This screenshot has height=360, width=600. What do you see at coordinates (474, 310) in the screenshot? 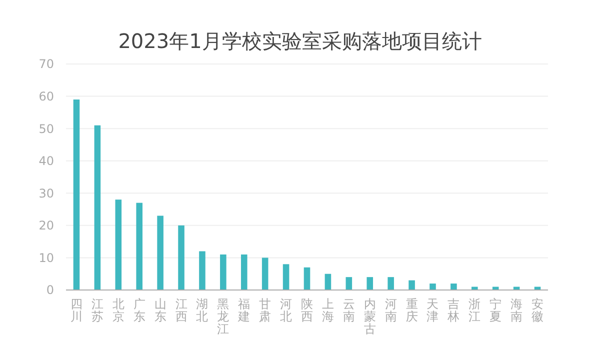
I see `x-tick-label: 浙江` at bounding box center [474, 310].